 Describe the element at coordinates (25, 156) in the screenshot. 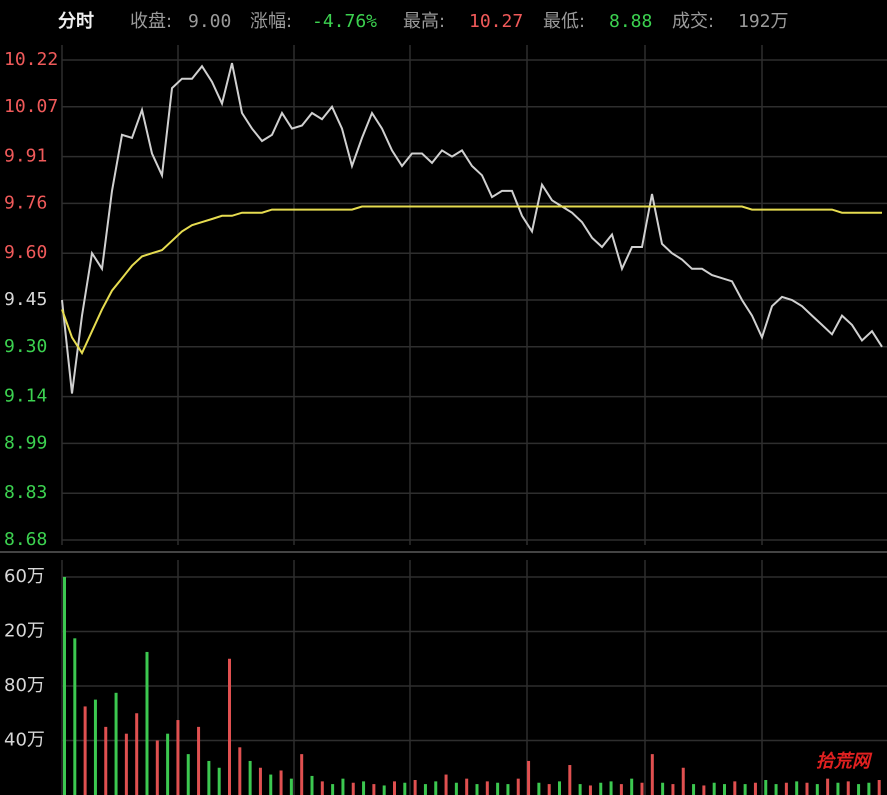

I see `y-tick-label: 9.91` at that location.